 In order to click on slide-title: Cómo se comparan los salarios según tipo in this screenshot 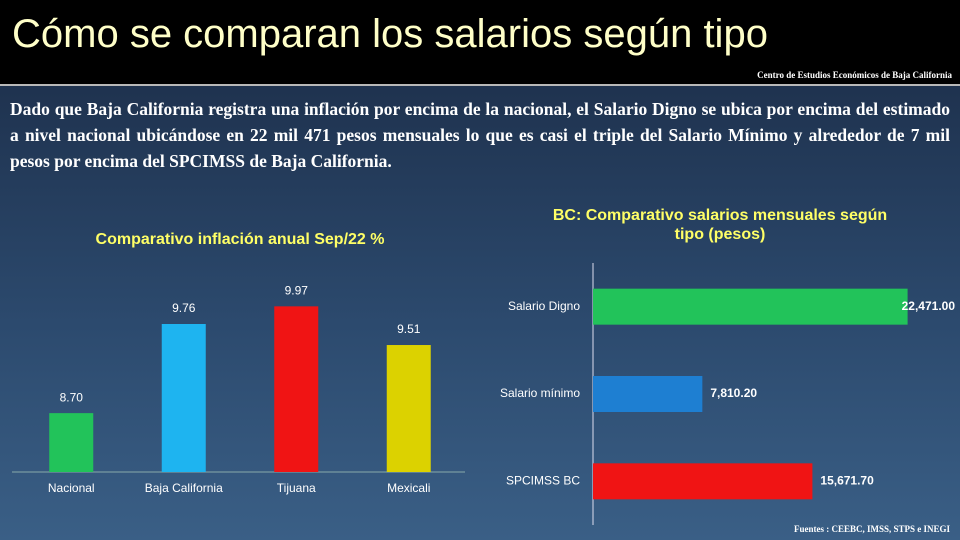, I will do `click(390, 34)`.